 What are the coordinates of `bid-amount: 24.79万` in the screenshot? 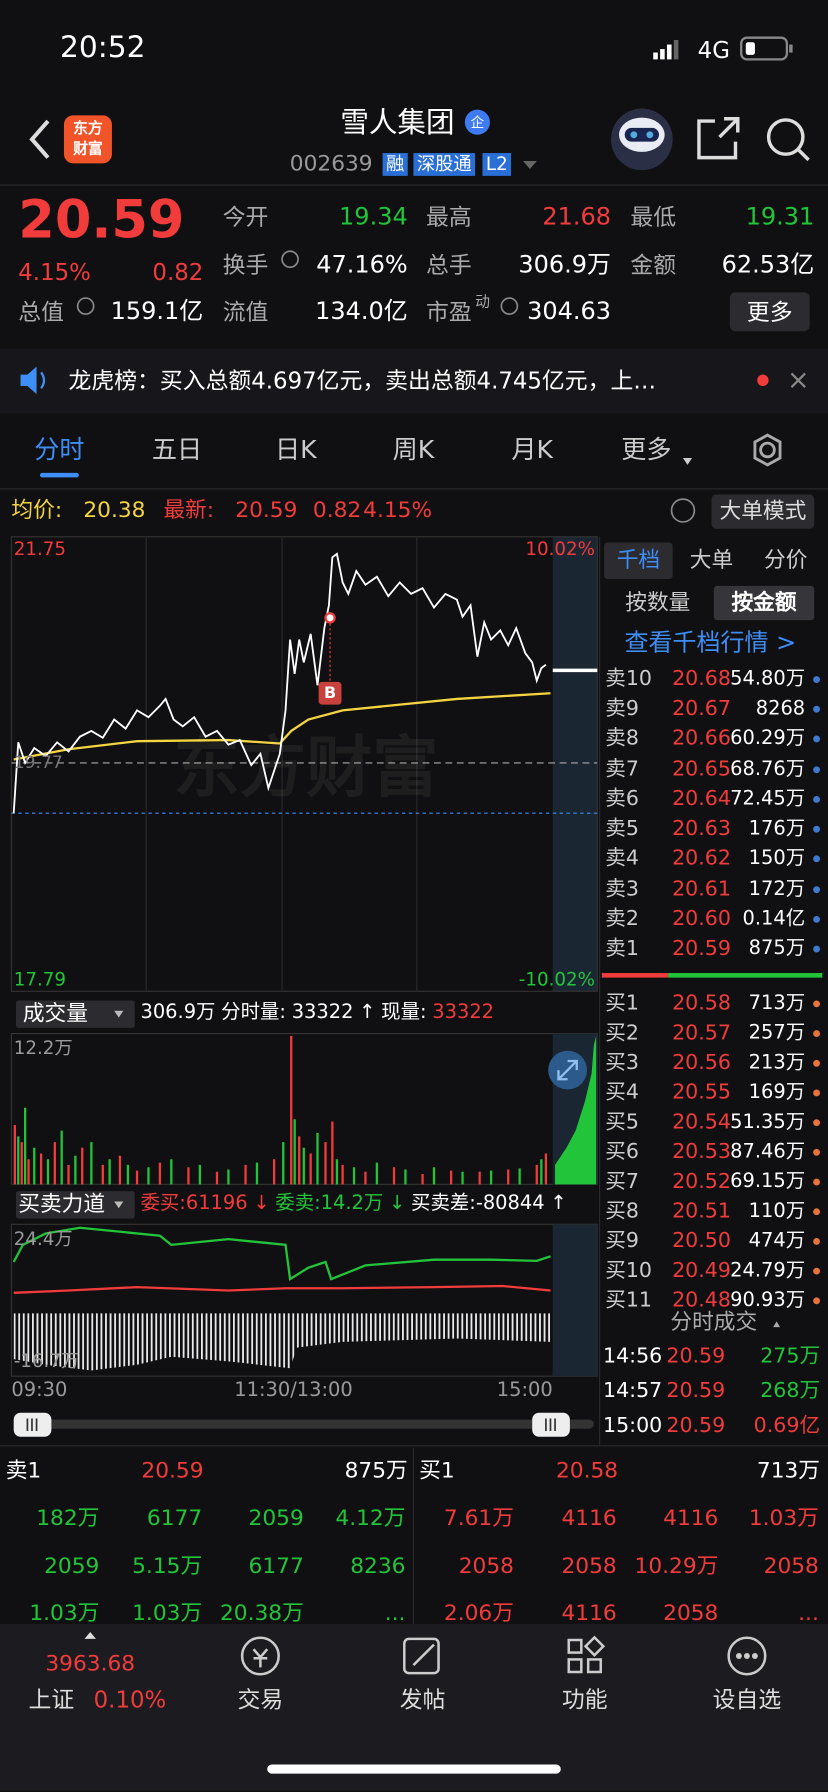 It's located at (768, 1270).